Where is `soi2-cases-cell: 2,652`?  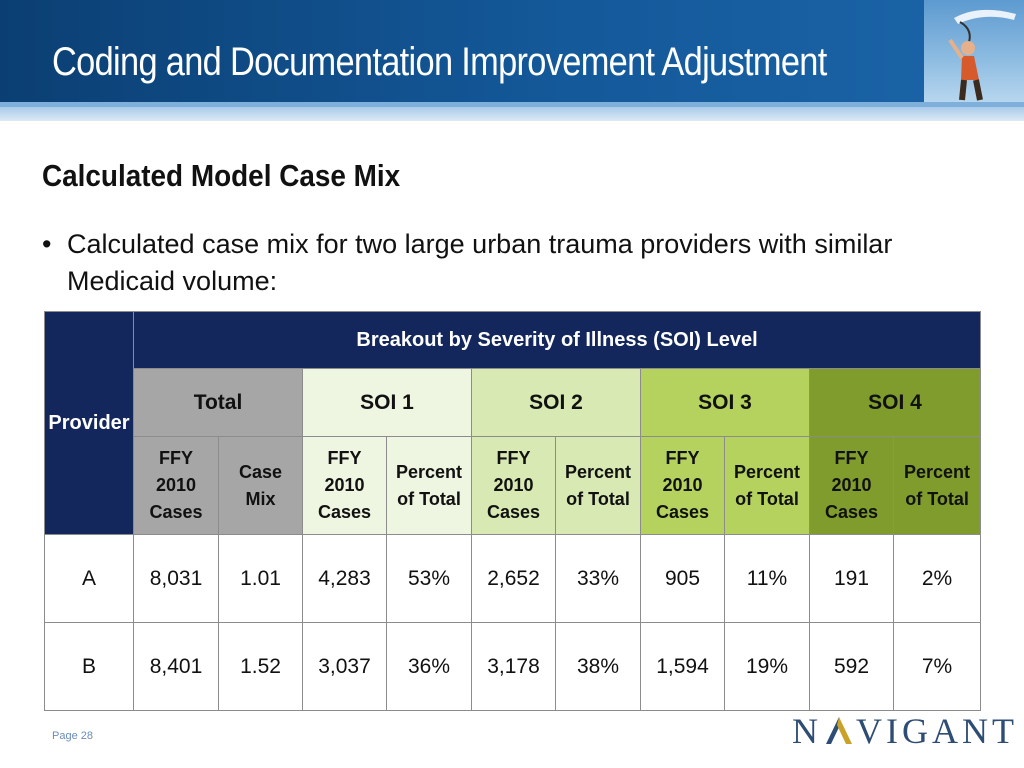 soi2-cases-cell: 2,652 is located at coordinates (513, 578).